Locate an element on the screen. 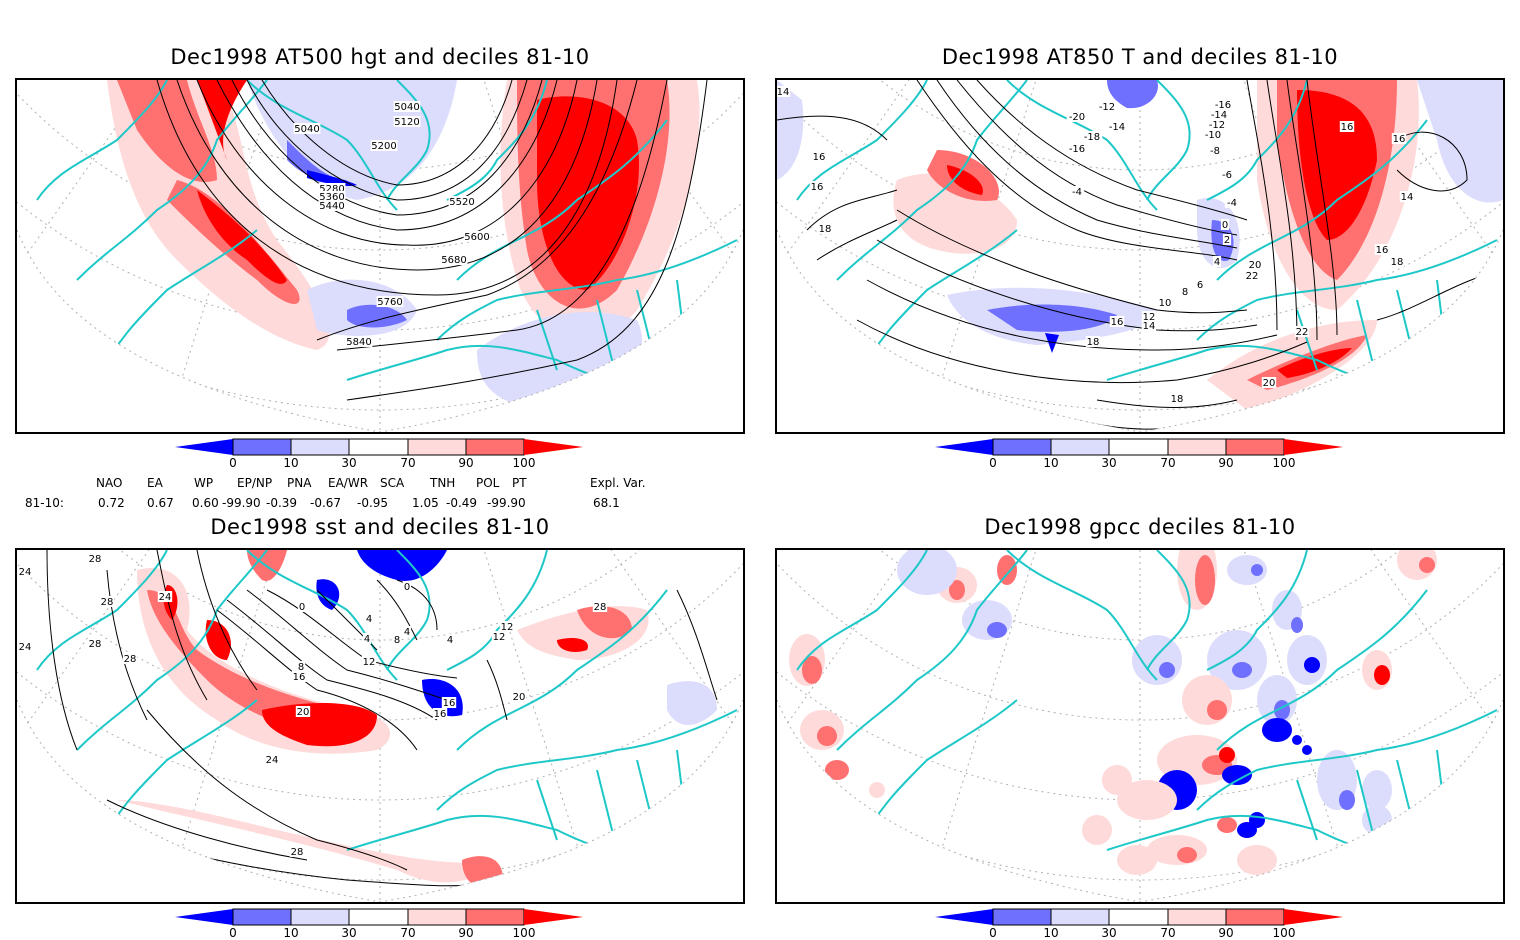 The image size is (1520, 940). tc-value: 0.60 is located at coordinates (205, 503).